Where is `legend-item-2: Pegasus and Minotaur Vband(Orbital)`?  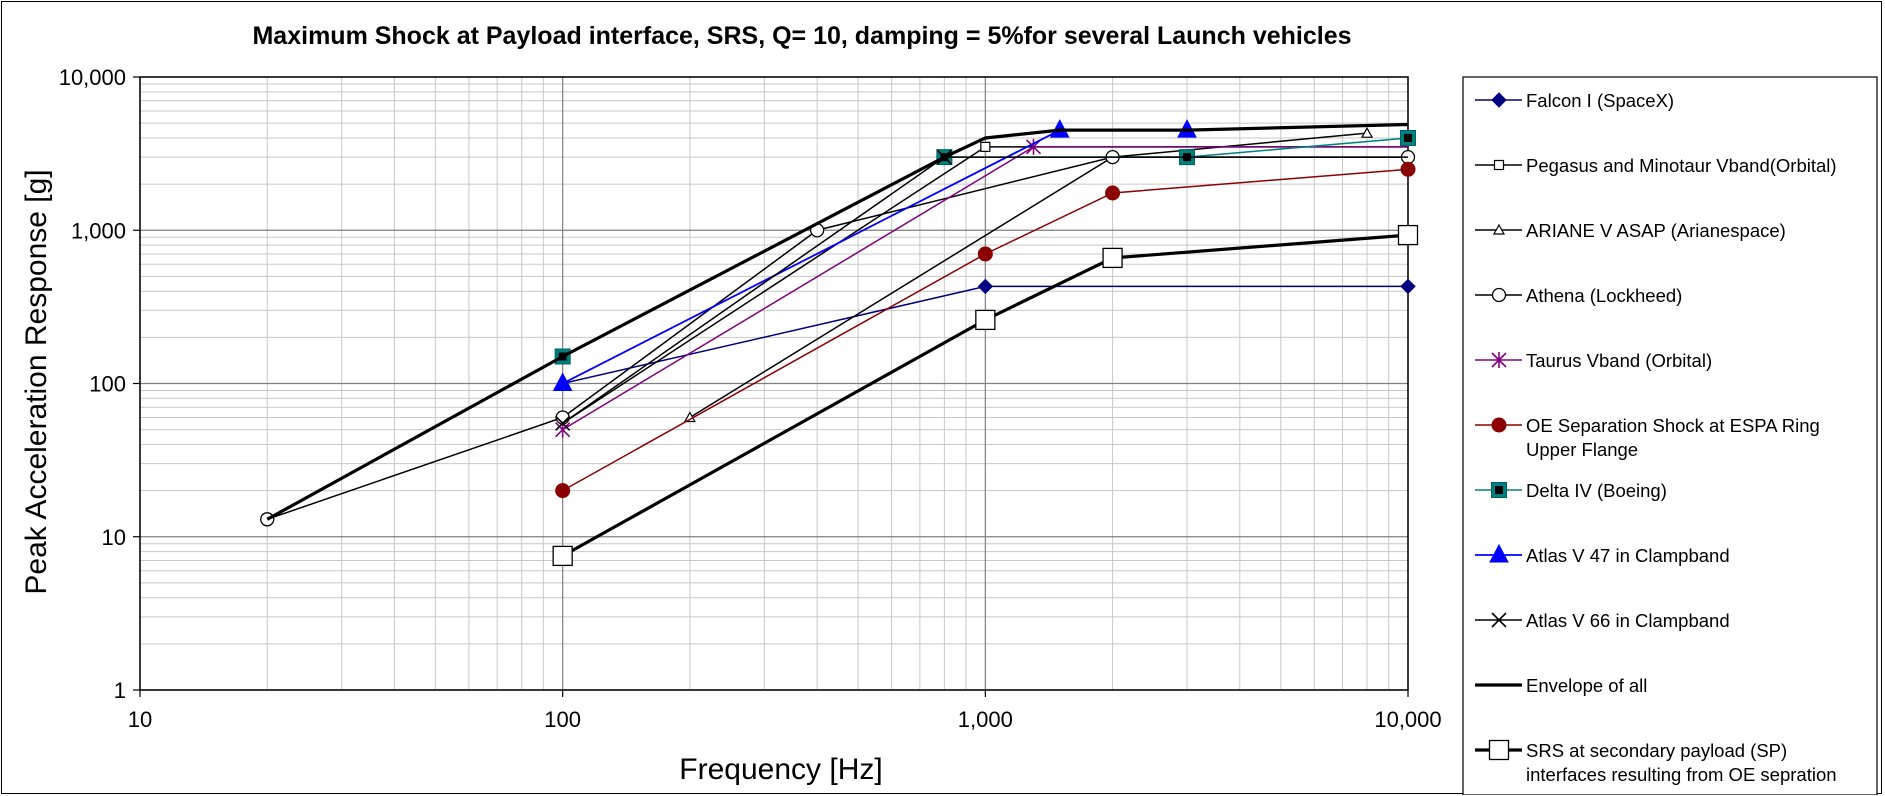
legend-item-2: Pegasus and Minotaur Vband(Orbital) is located at coordinates (1656, 165).